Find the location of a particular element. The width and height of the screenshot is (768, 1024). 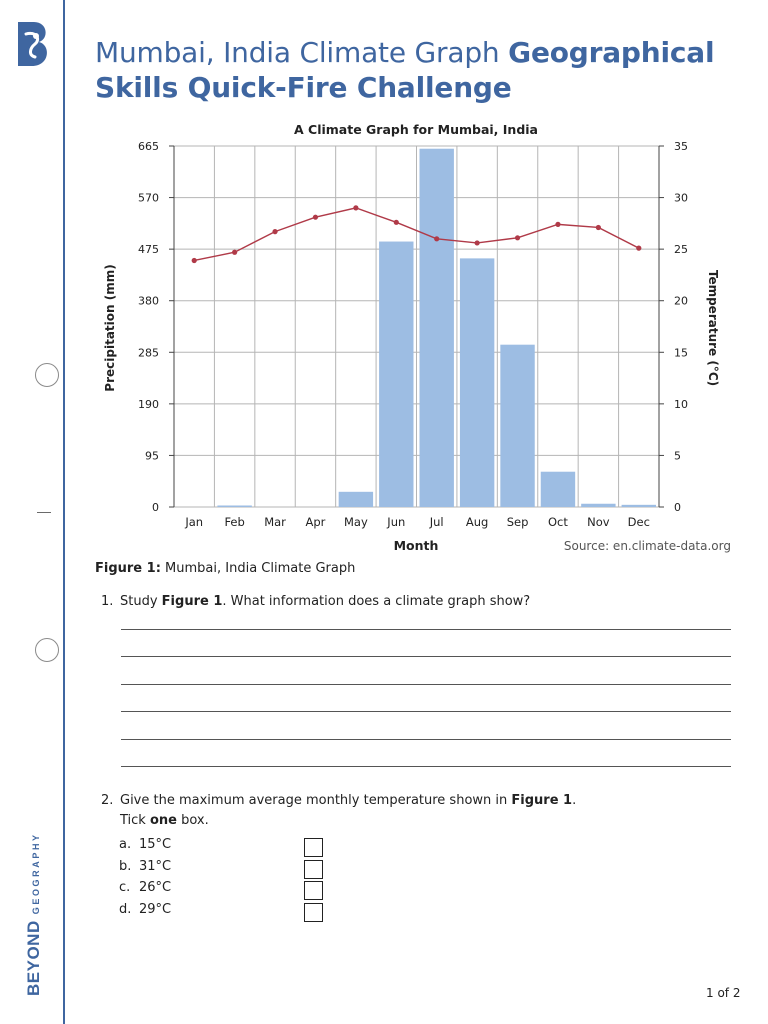

y2-tick-label: 10 is located at coordinates (681, 404).